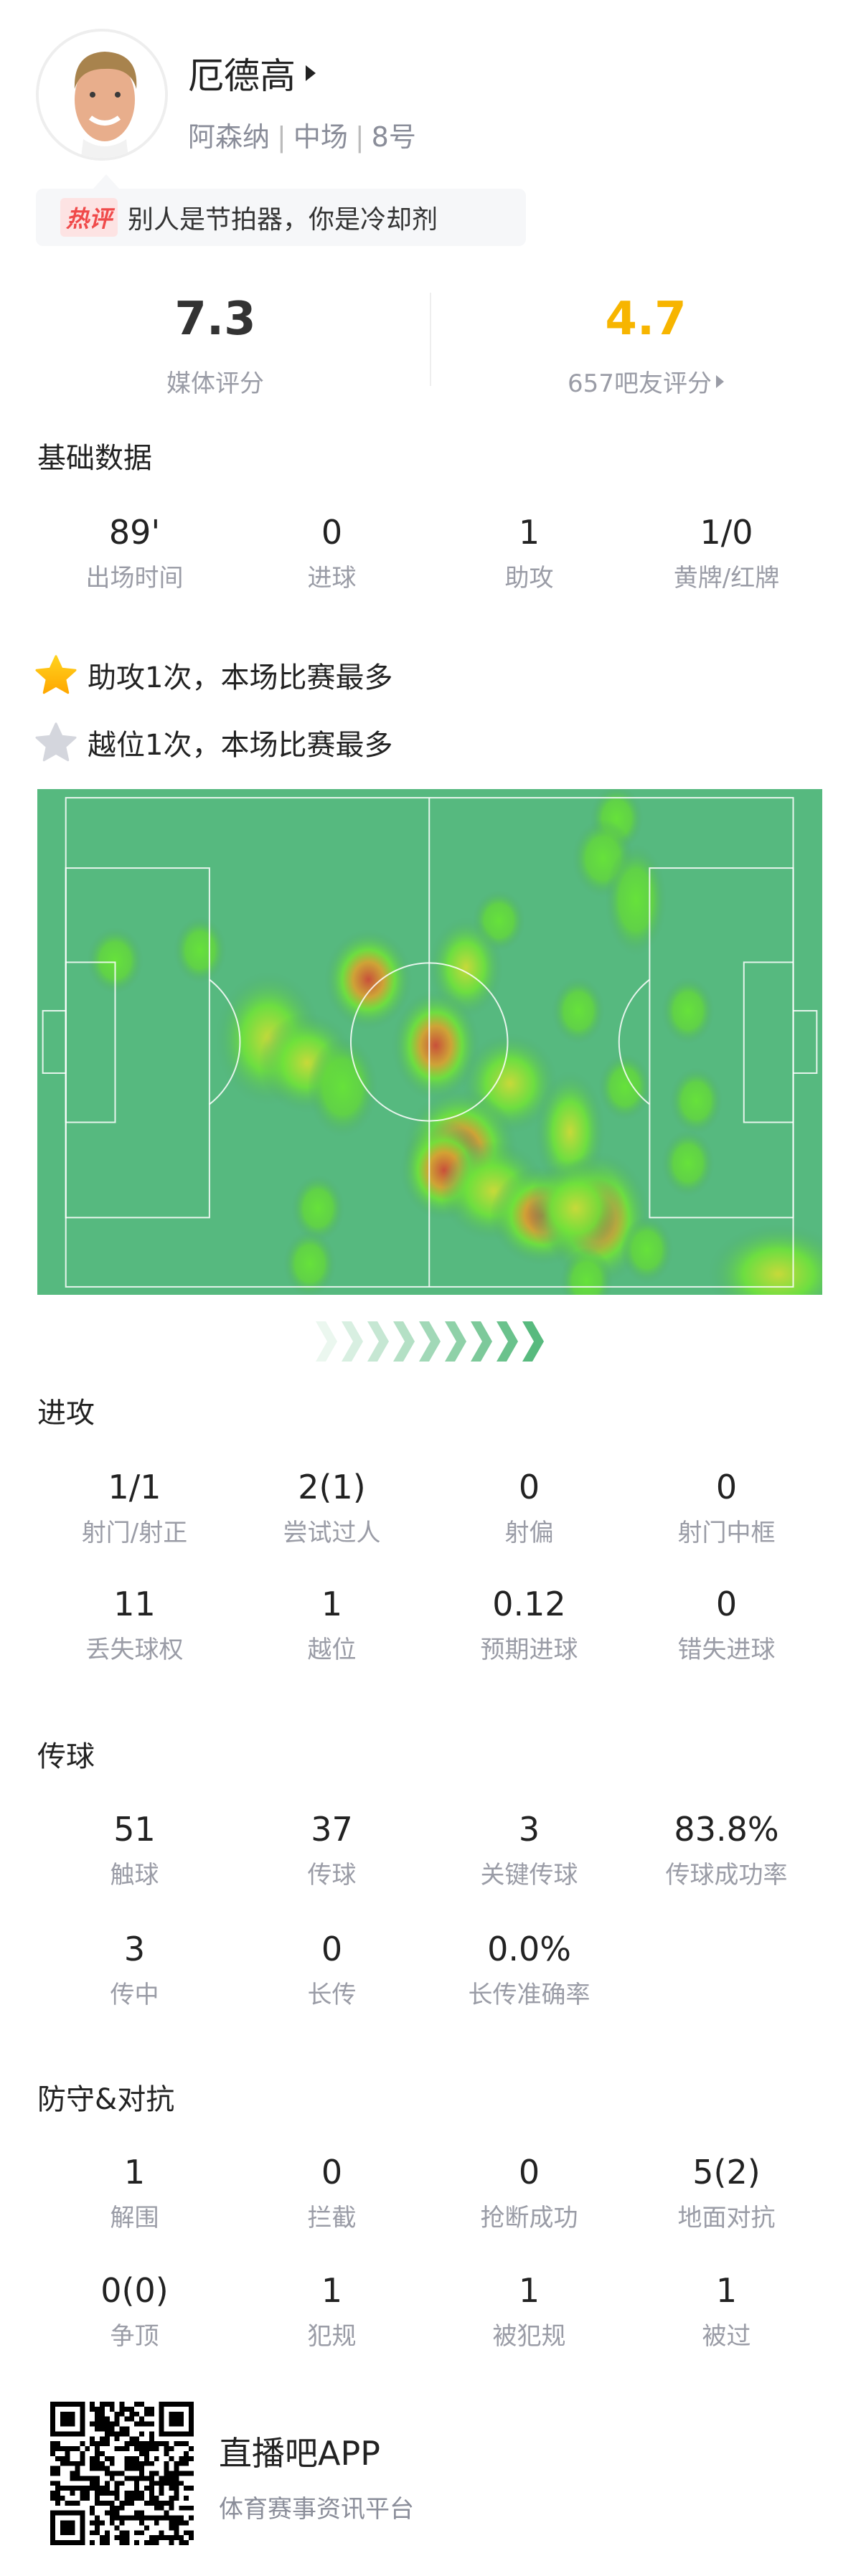 Image resolution: width=861 pixels, height=2576 pixels. Describe the element at coordinates (122, 2473) in the screenshot. I see `qr-code-icon` at that location.